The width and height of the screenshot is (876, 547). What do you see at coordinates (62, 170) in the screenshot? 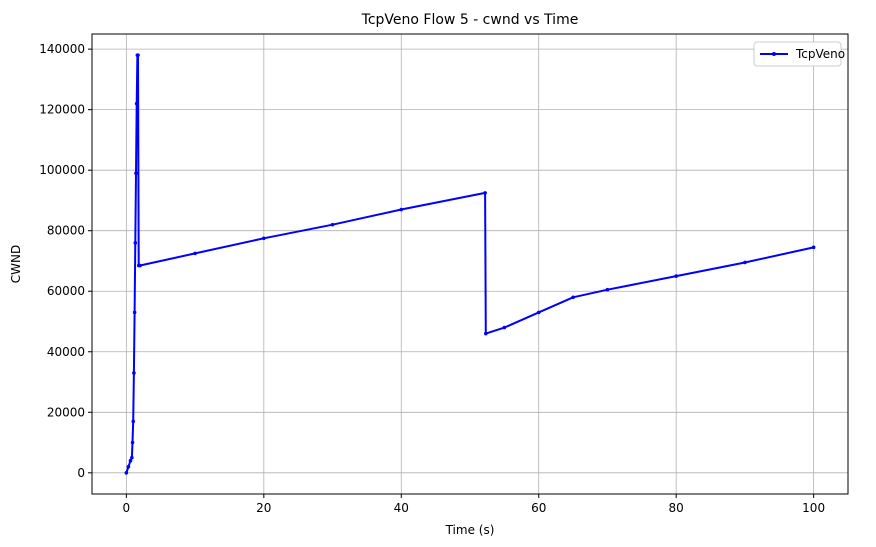
I see `y-tick-label: 100000` at bounding box center [62, 170].